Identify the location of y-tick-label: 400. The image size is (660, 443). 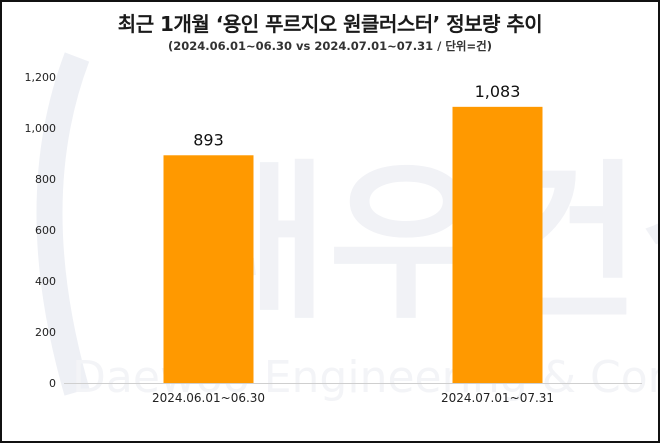
(45, 281).